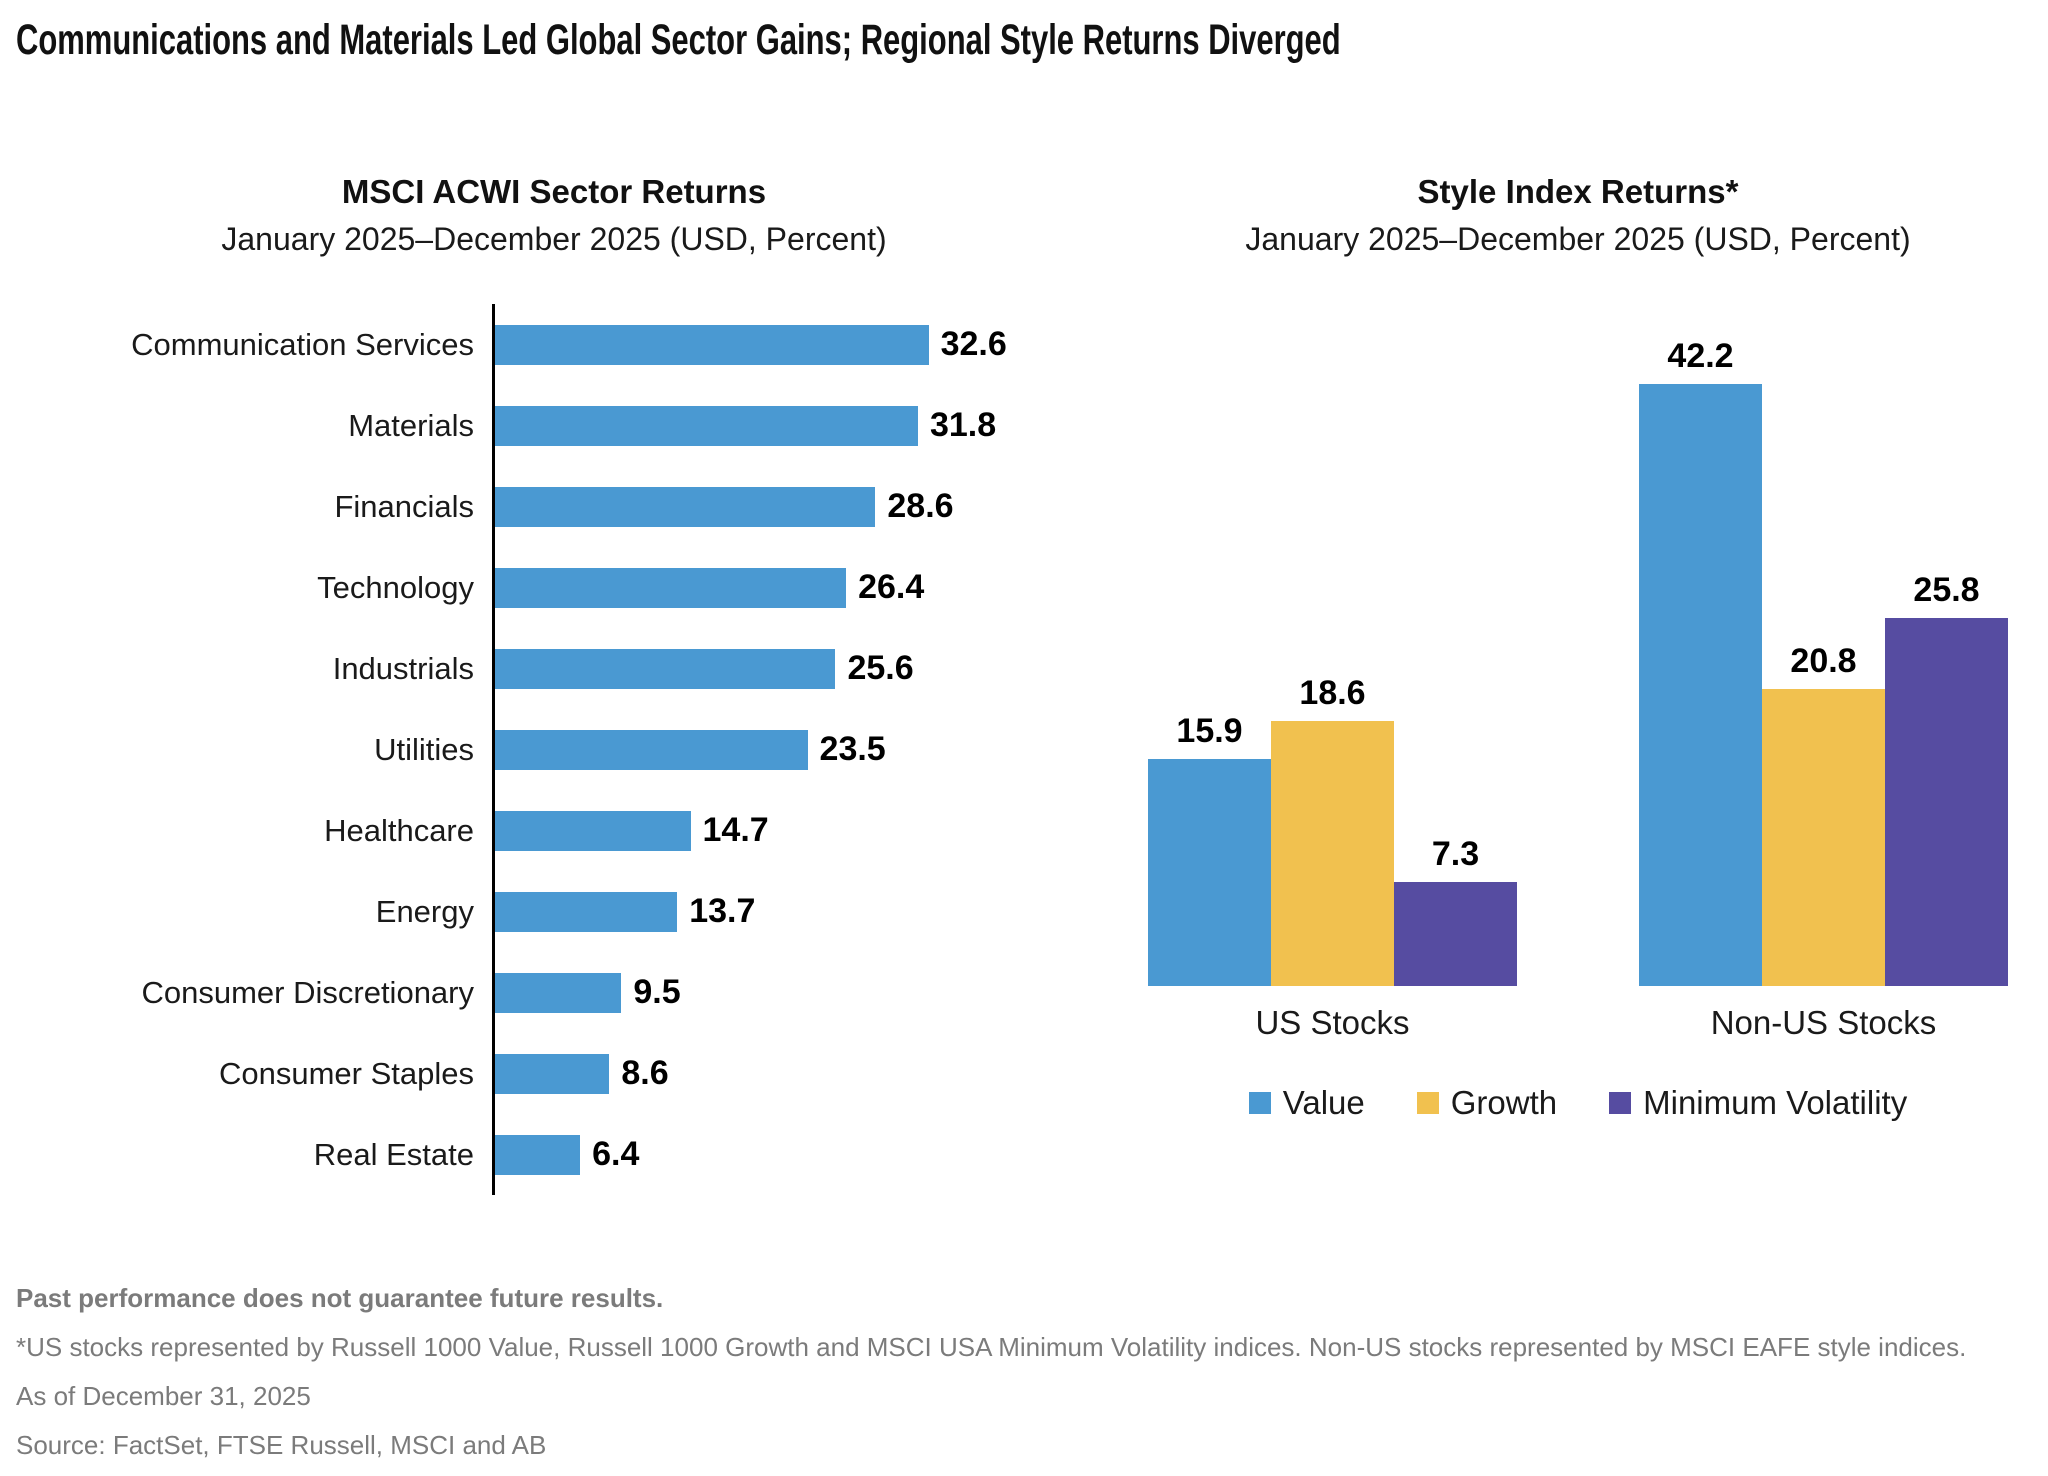 This screenshot has height=1476, width=2048. What do you see at coordinates (1823, 814) in the screenshot?
I see `style-bar-column: 20.8` at bounding box center [1823, 814].